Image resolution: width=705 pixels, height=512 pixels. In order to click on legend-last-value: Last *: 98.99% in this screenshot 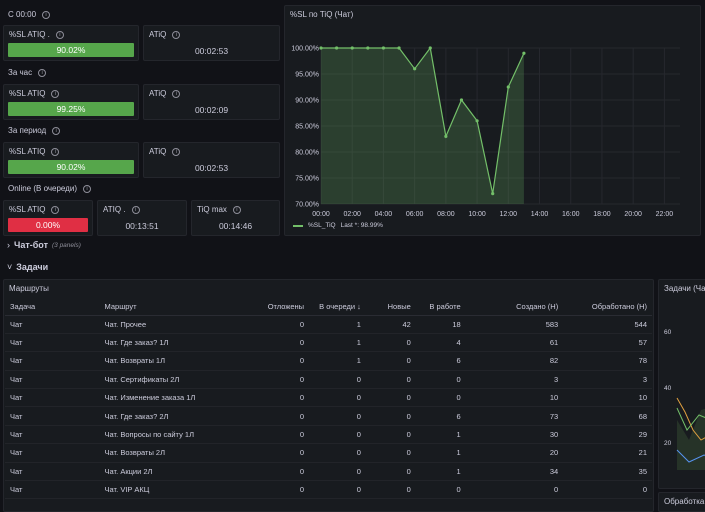, I will do `click(361, 225)`.